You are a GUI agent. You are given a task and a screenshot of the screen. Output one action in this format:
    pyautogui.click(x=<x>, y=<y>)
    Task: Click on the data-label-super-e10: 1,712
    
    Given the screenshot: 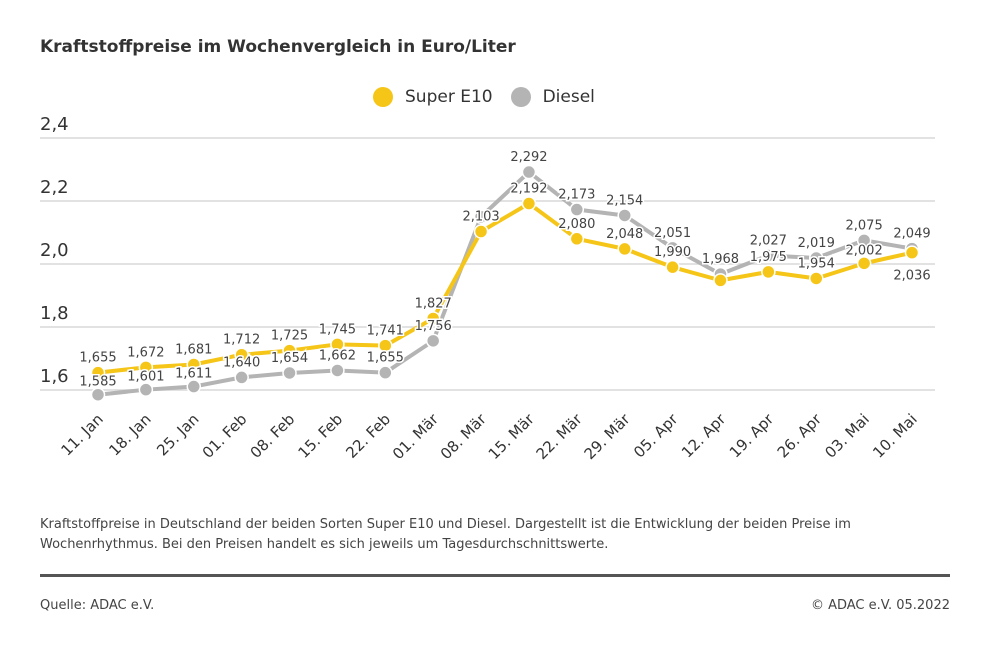 What is the action you would take?
    pyautogui.click(x=241, y=340)
    